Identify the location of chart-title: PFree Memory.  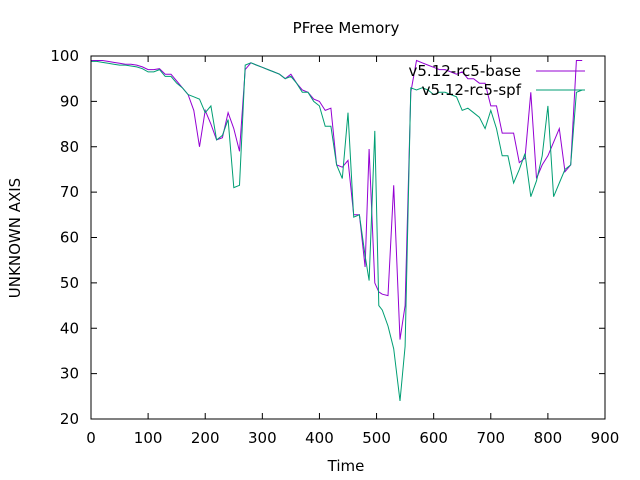
(346, 28).